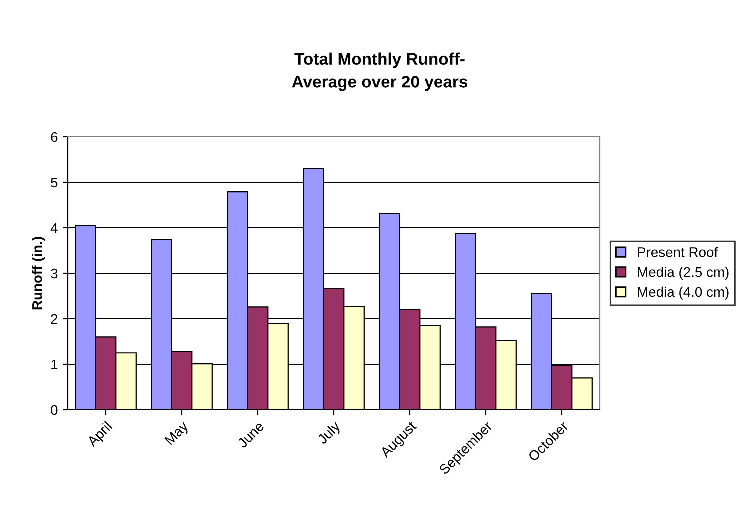 This screenshot has width=737, height=505. Describe the element at coordinates (683, 273) in the screenshot. I see `legend-label: Media (2.5 cm)` at that location.